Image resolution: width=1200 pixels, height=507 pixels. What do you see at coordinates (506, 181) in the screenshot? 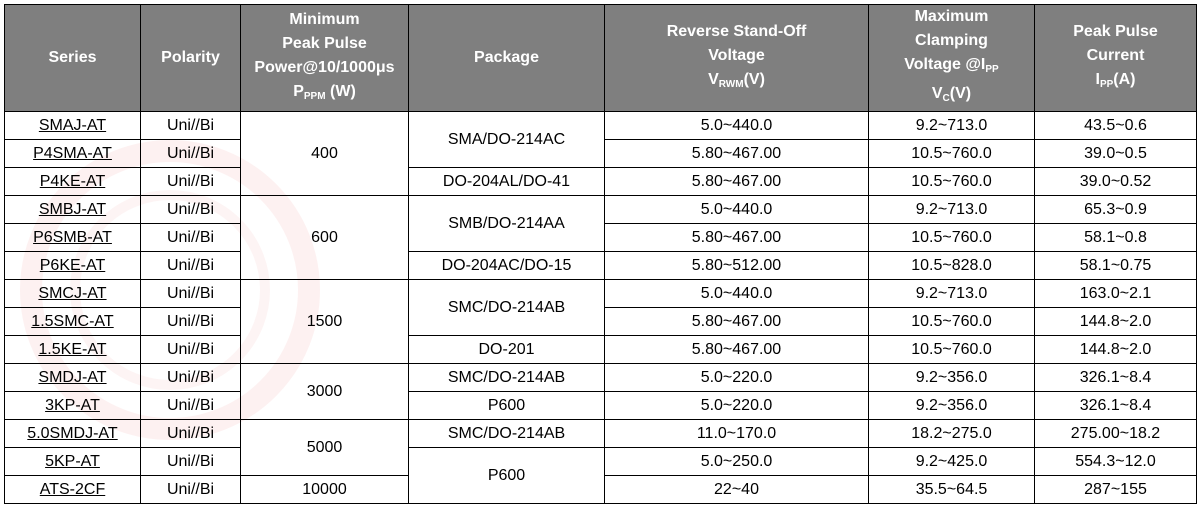
I see `package-cell: DO-204AL/DO-41` at bounding box center [506, 181].